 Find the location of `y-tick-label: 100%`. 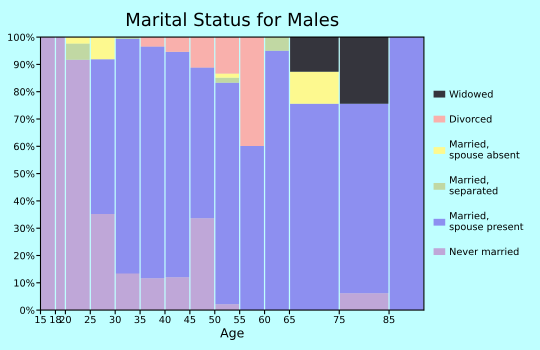

y-tick-label: 100% is located at coordinates (21, 37).